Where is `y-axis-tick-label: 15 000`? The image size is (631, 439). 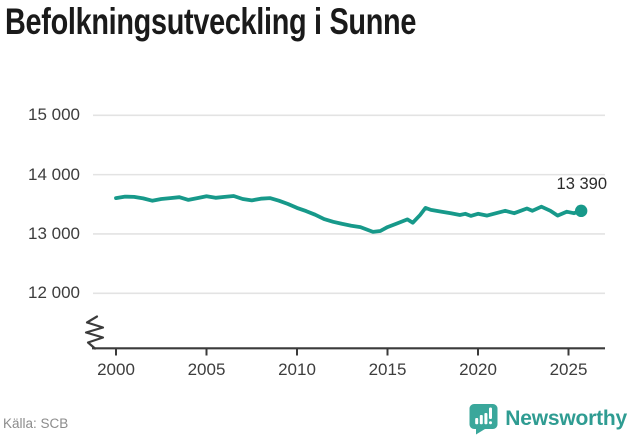
y-axis-tick-label: 15 000 is located at coordinates (54, 115).